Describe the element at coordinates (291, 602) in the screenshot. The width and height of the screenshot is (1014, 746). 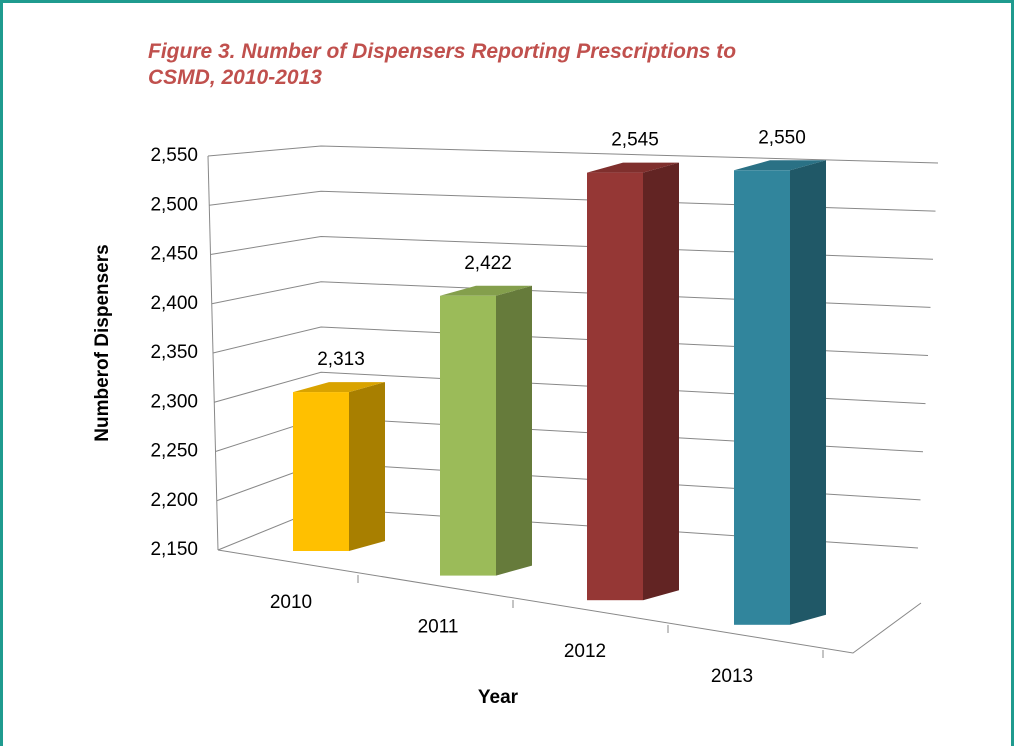
I see `x-tick-label: 2010` at that location.